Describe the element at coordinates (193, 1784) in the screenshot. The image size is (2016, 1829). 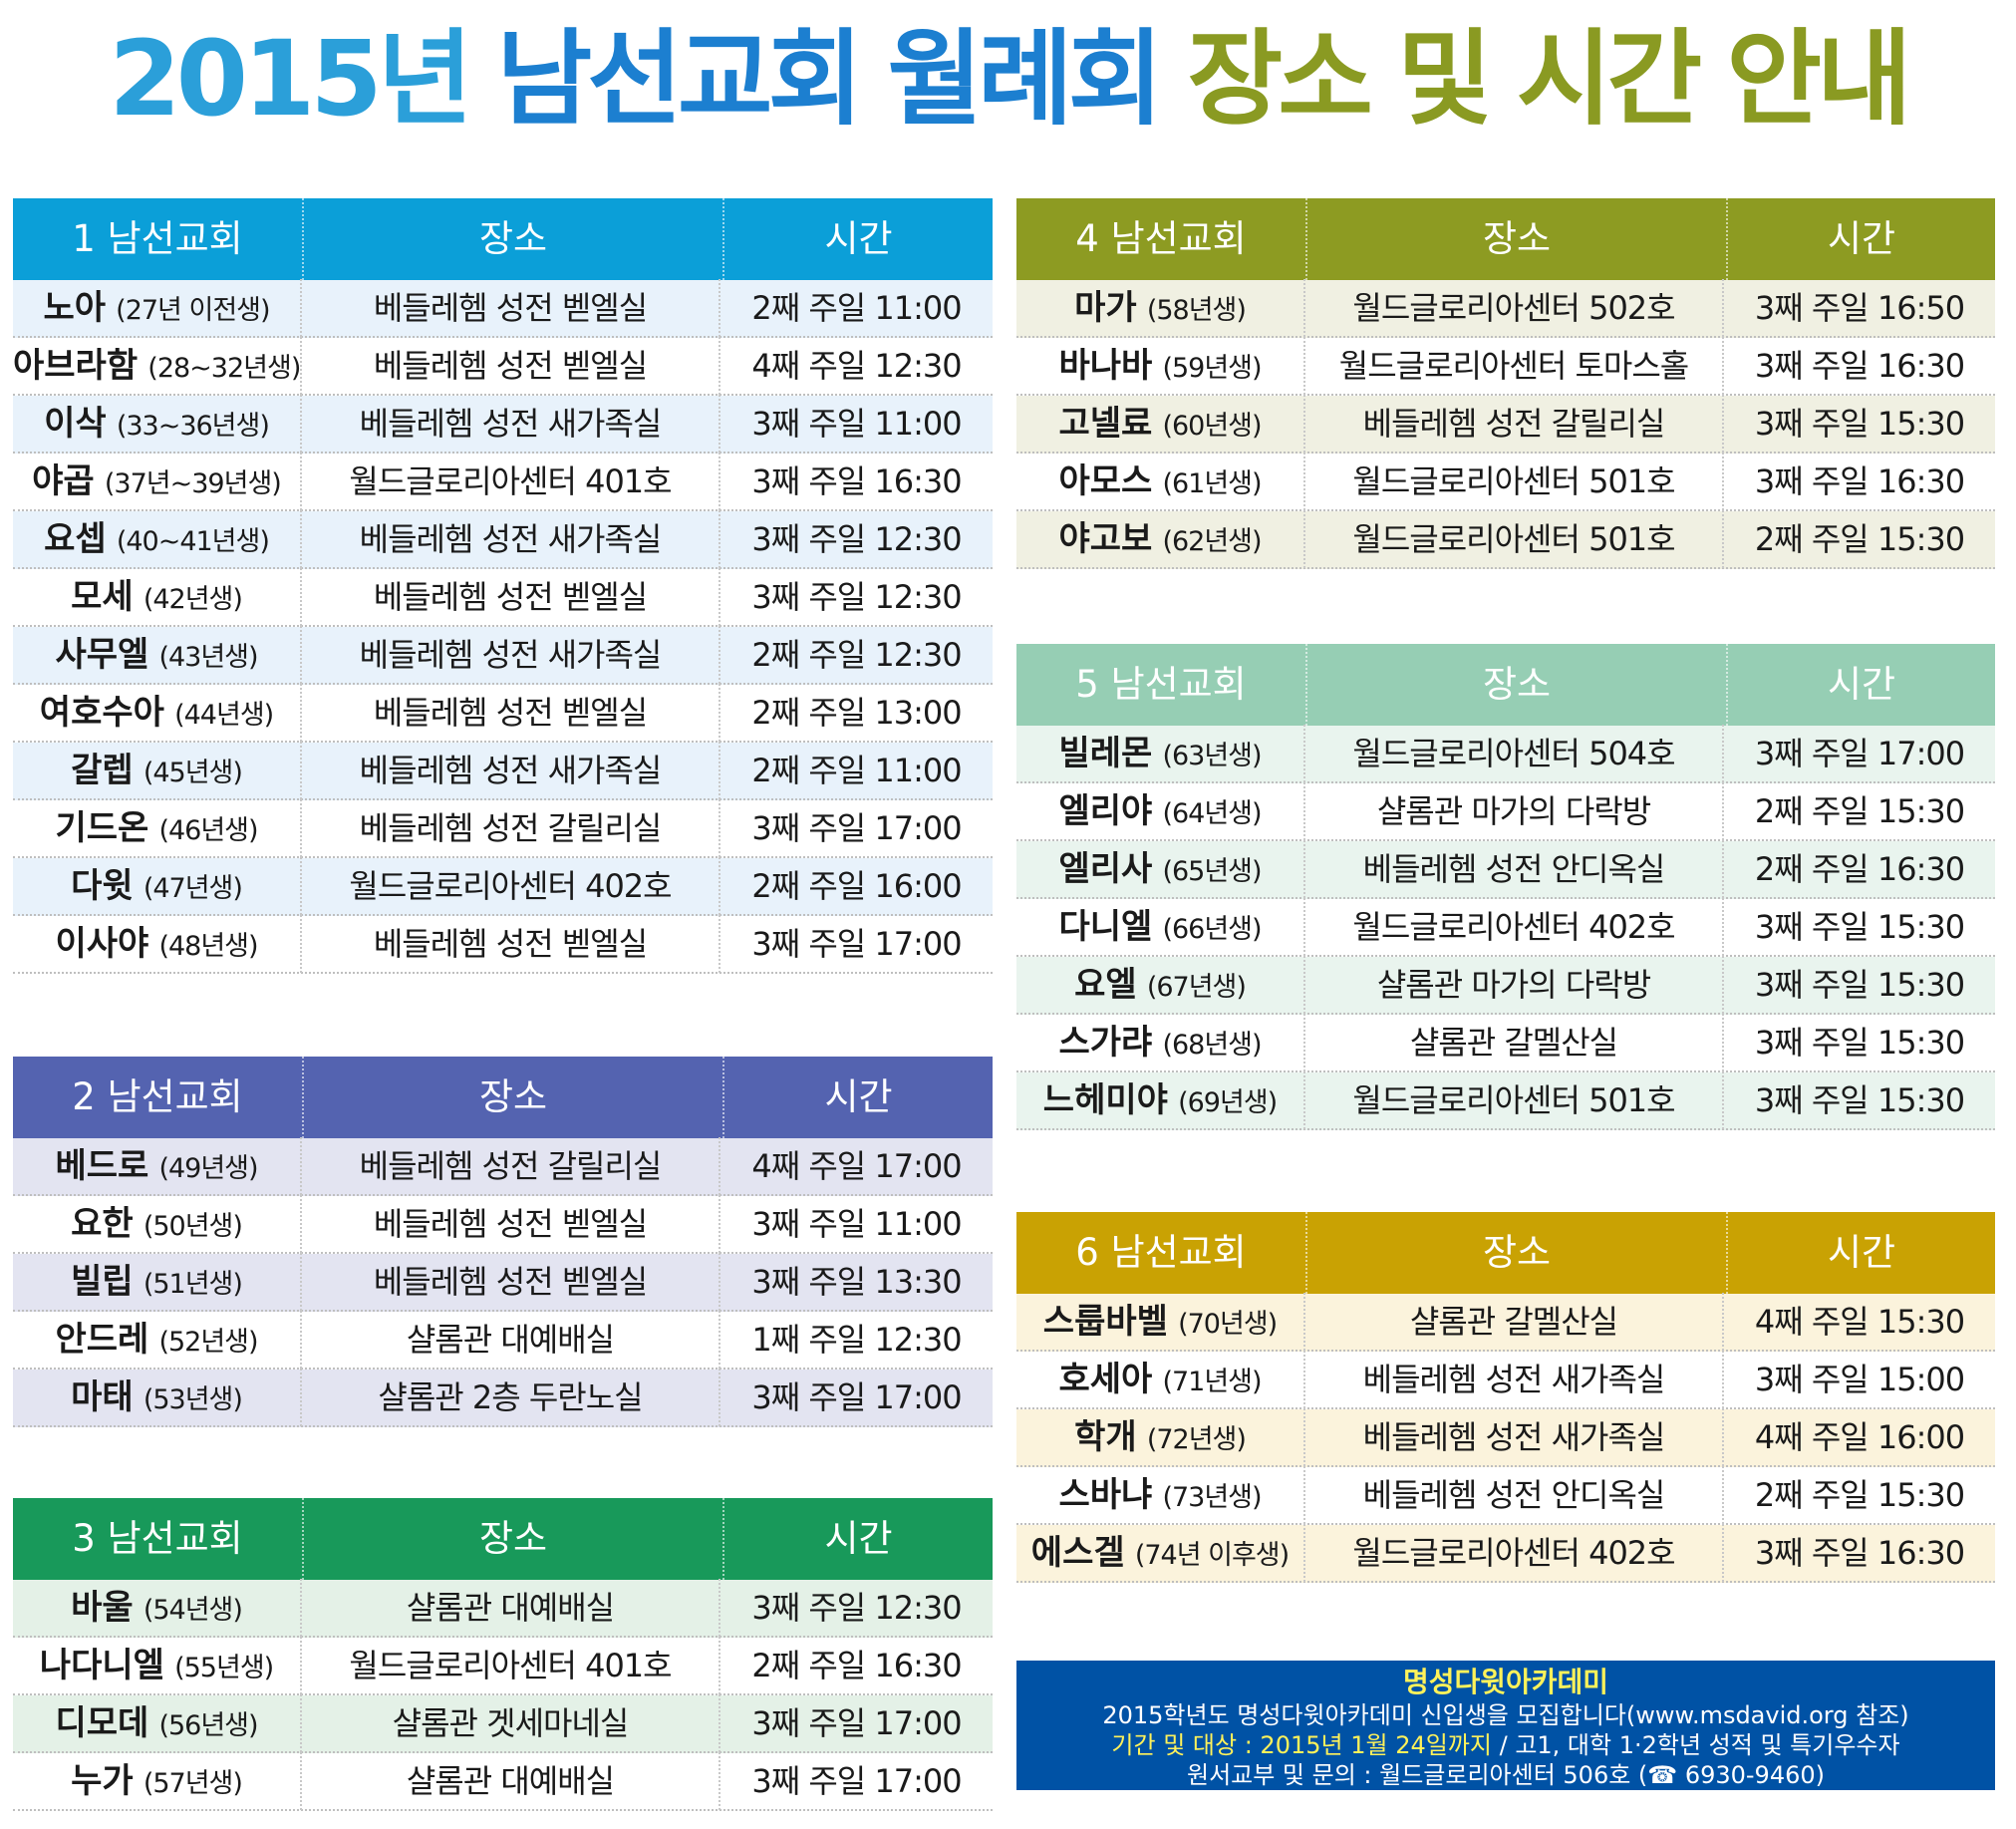
I see `birth-years: (57년생)` at that location.